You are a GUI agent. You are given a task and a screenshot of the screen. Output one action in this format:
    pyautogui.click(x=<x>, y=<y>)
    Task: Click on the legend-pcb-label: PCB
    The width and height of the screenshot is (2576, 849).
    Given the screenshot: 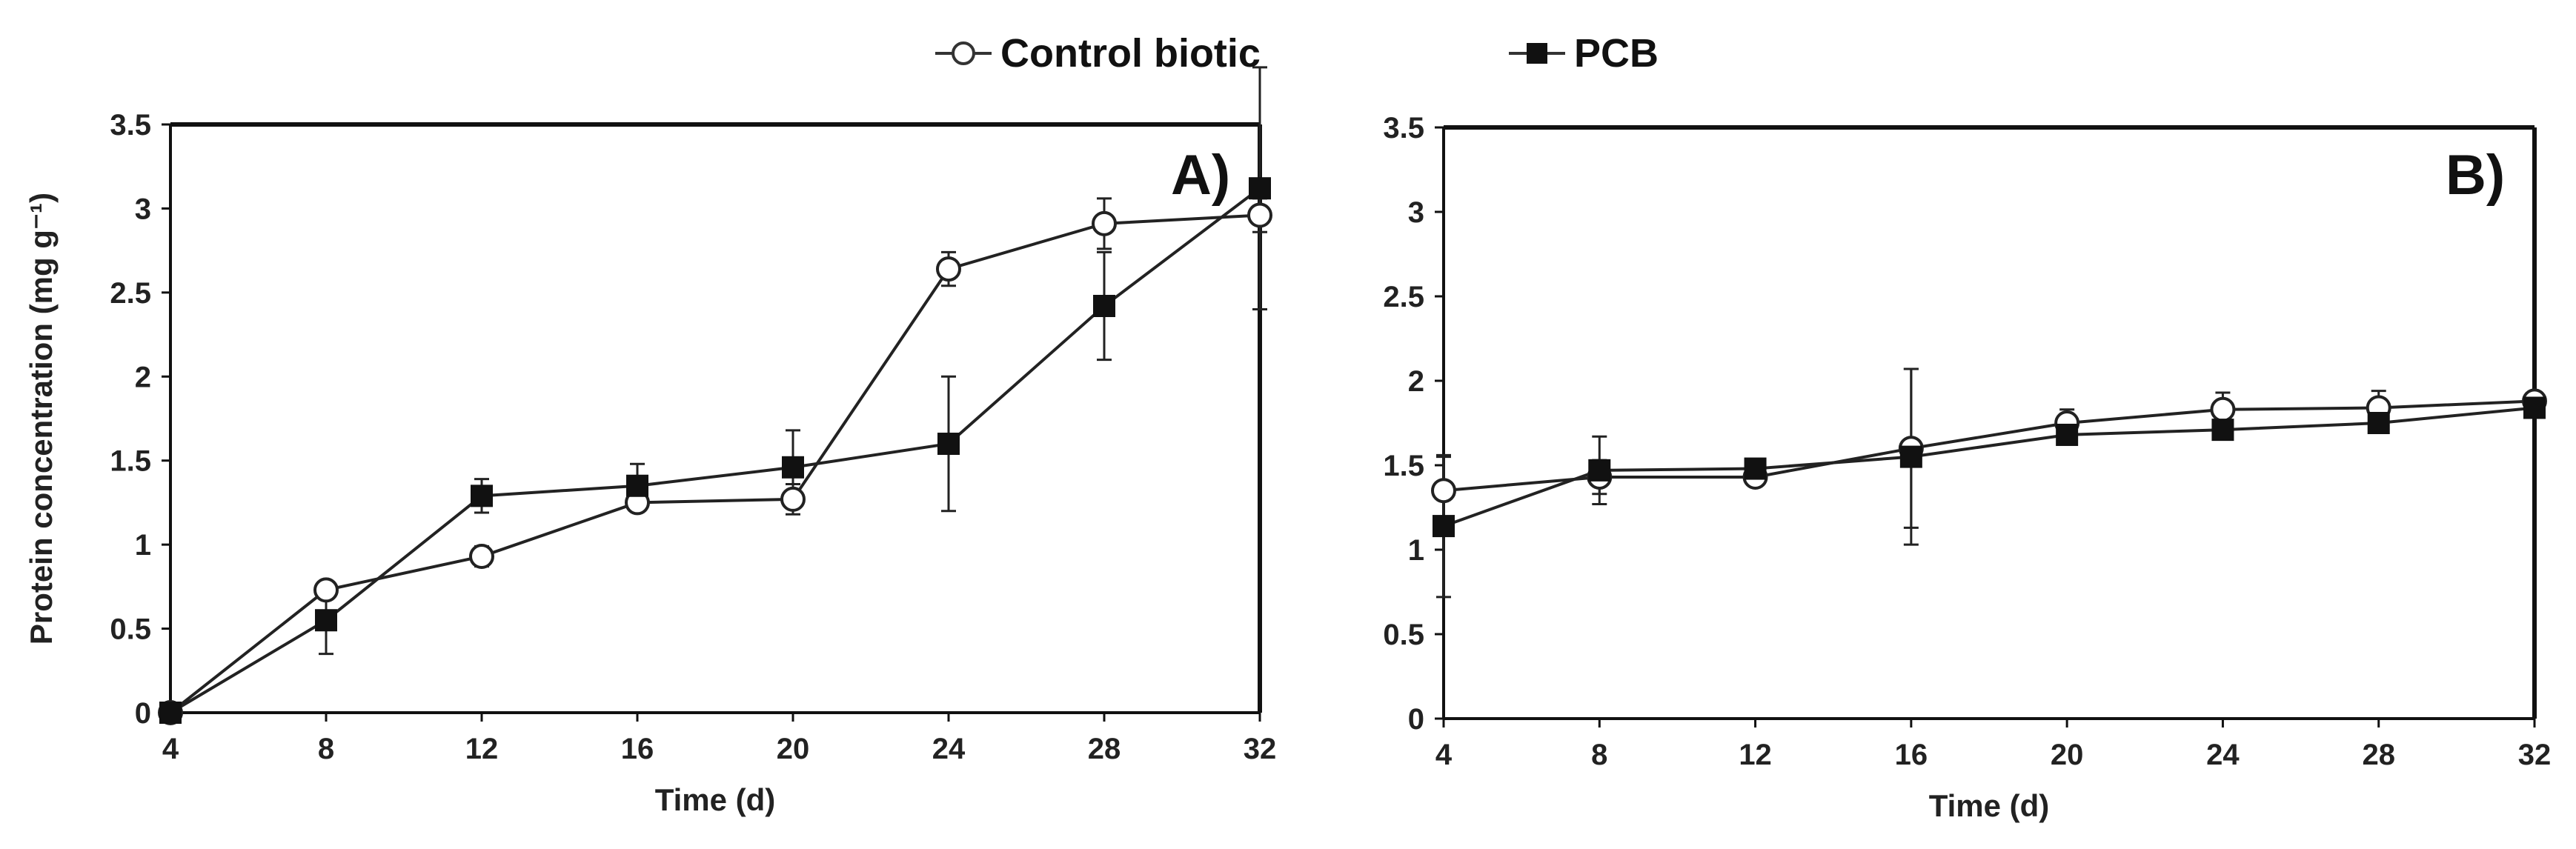 What is the action you would take?
    pyautogui.click(x=1616, y=54)
    